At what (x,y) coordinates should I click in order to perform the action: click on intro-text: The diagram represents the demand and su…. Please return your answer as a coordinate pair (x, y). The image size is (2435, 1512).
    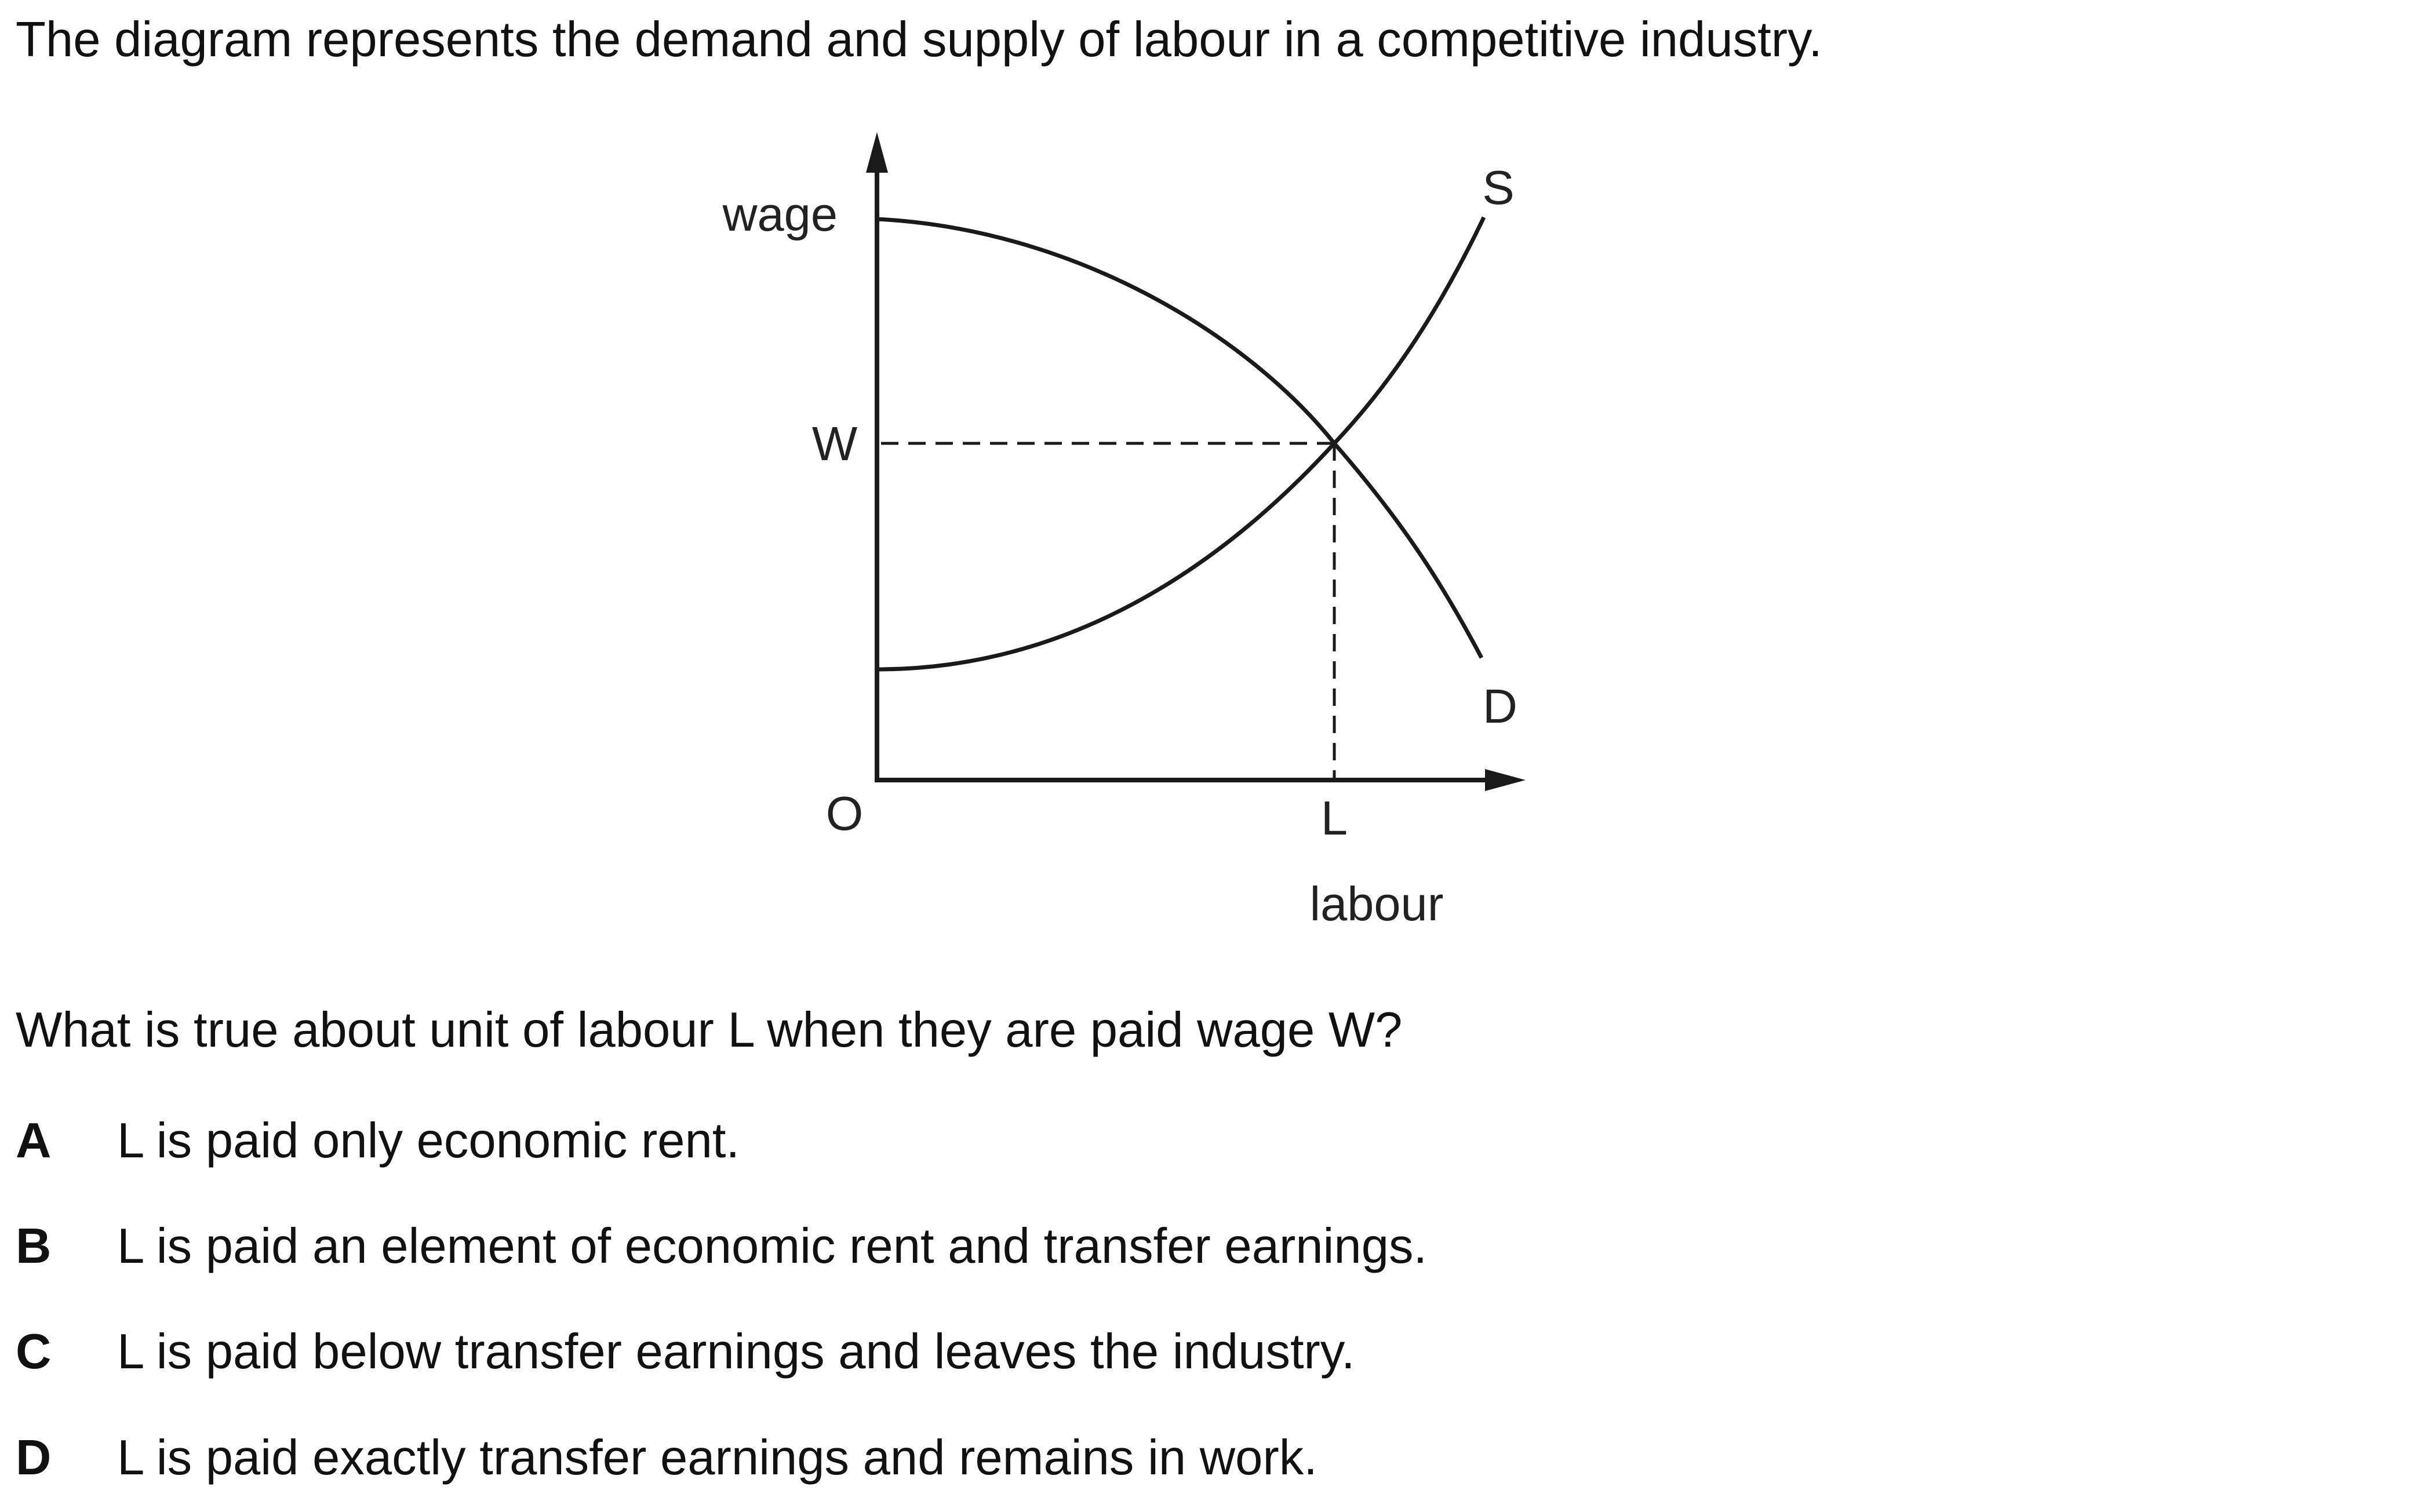
    Looking at the image, I should click on (919, 39).